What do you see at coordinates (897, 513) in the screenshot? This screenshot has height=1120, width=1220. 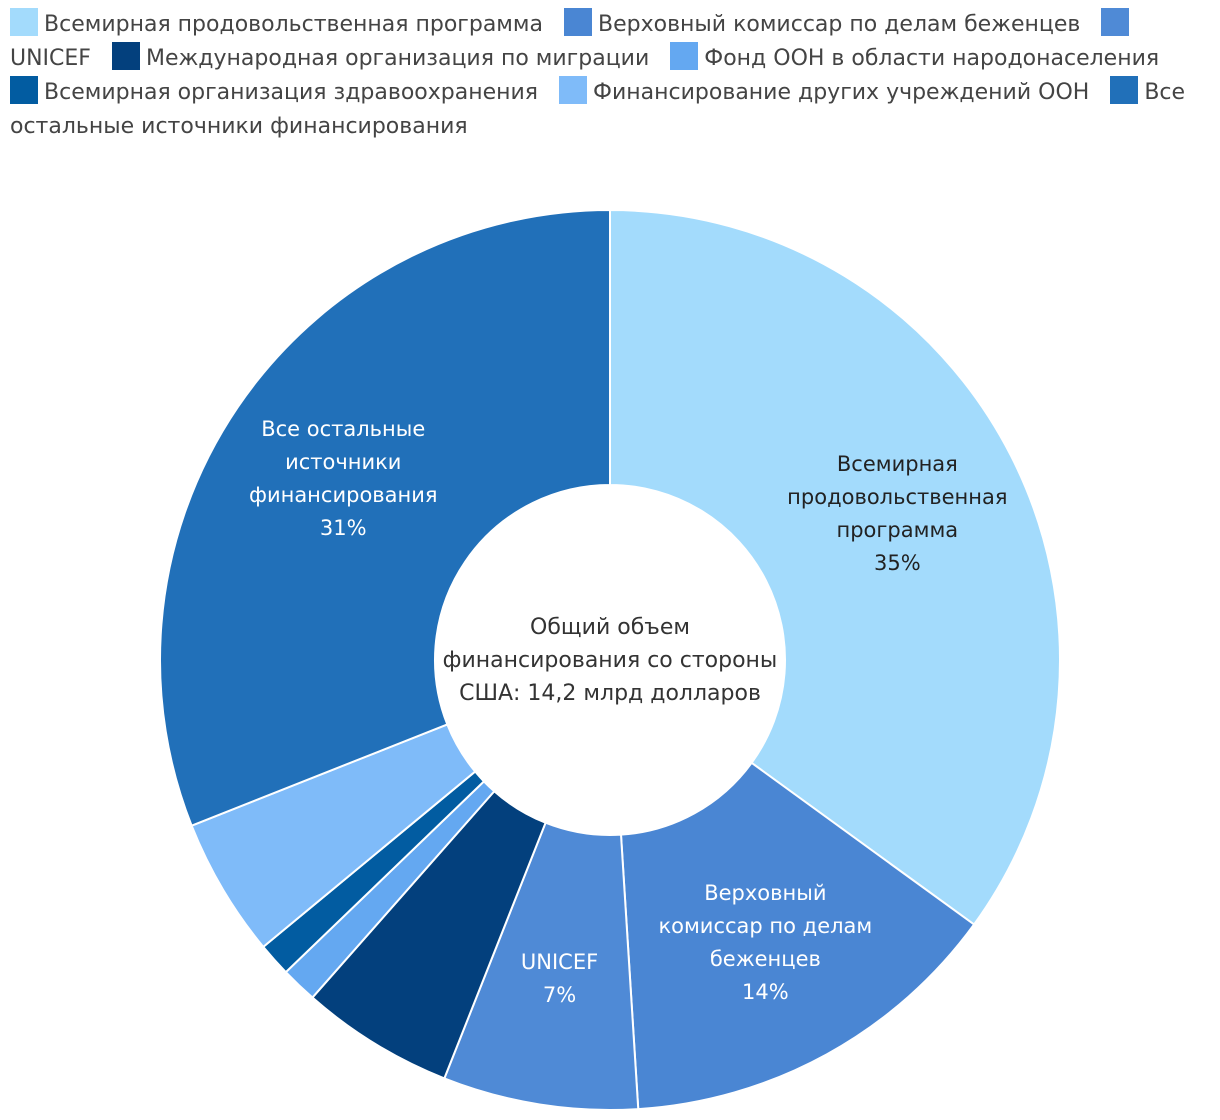 I see `slice-label: Всемирная продовольственная программа 35%` at bounding box center [897, 513].